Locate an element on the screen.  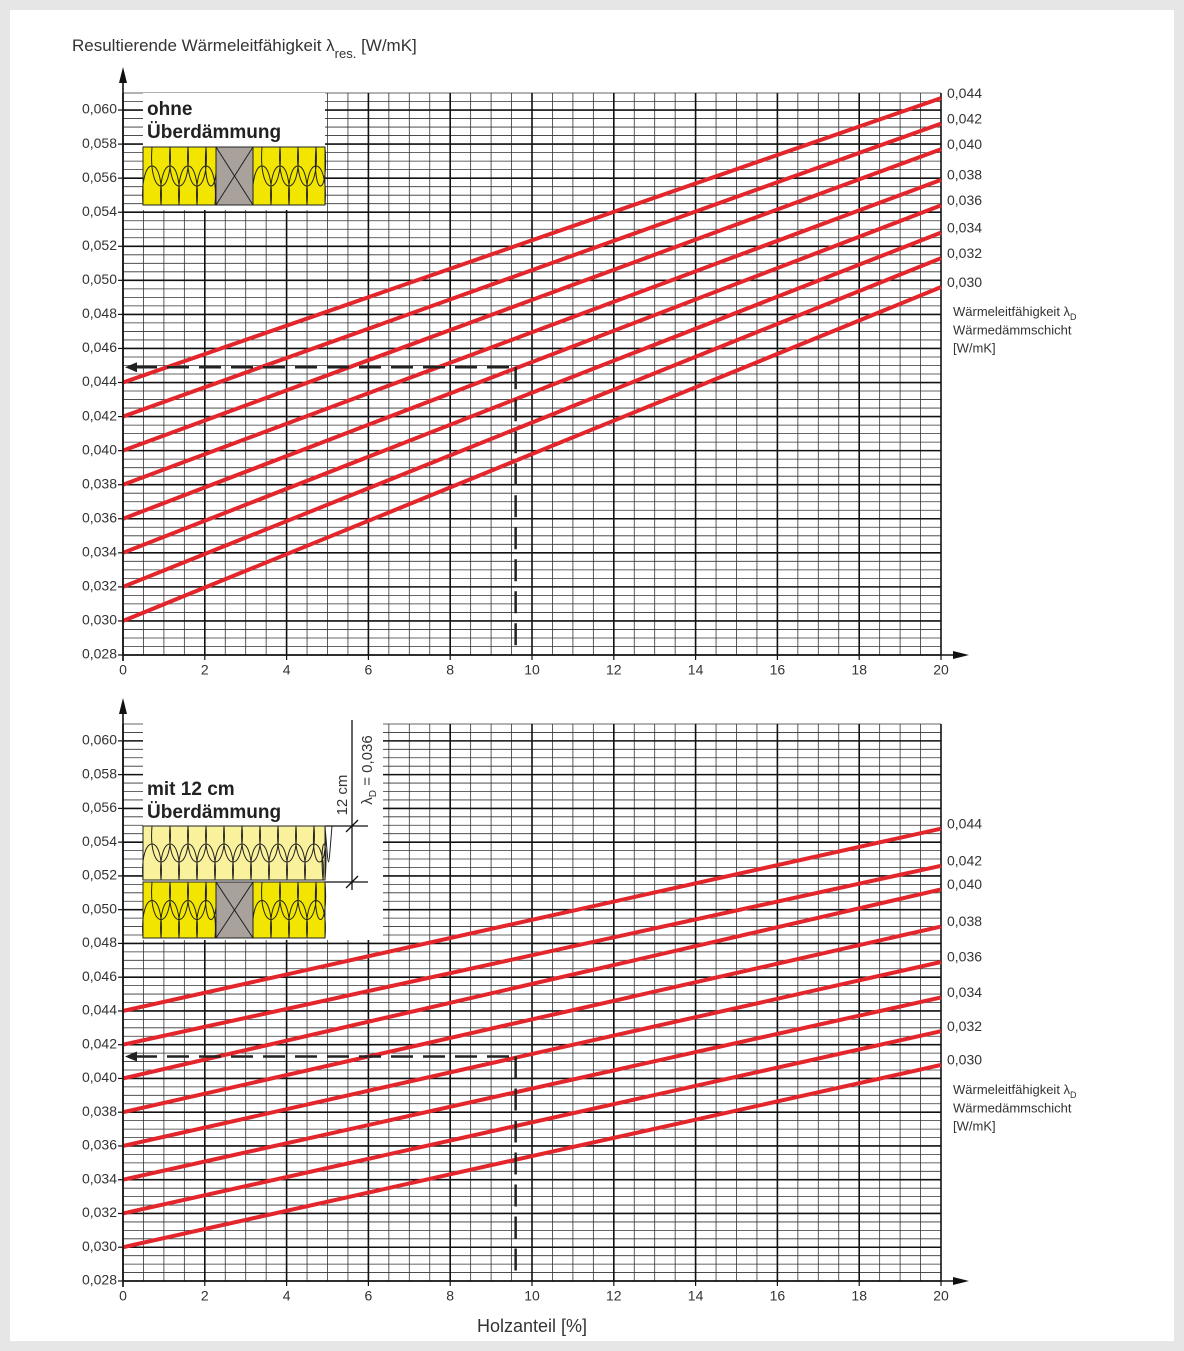
y-axis-title-text: Resultierende Wärmeleitfähigkeit λ is located at coordinates (203, 45).